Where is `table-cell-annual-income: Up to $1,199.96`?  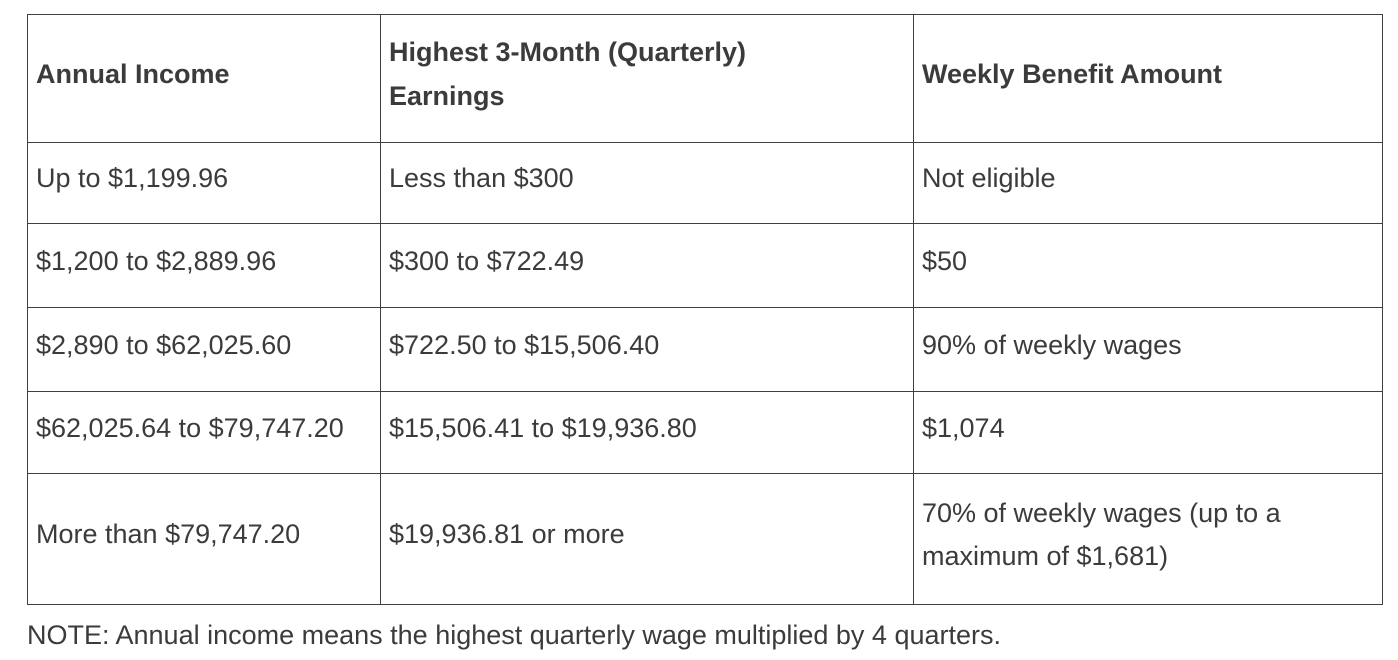 table-cell-annual-income: Up to $1,199.96 is located at coordinates (204, 183).